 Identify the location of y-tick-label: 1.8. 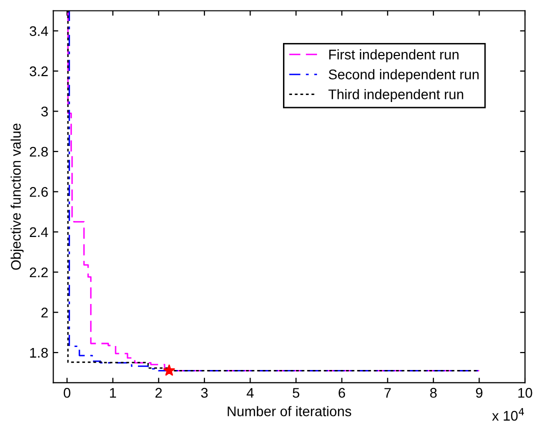
(39, 353).